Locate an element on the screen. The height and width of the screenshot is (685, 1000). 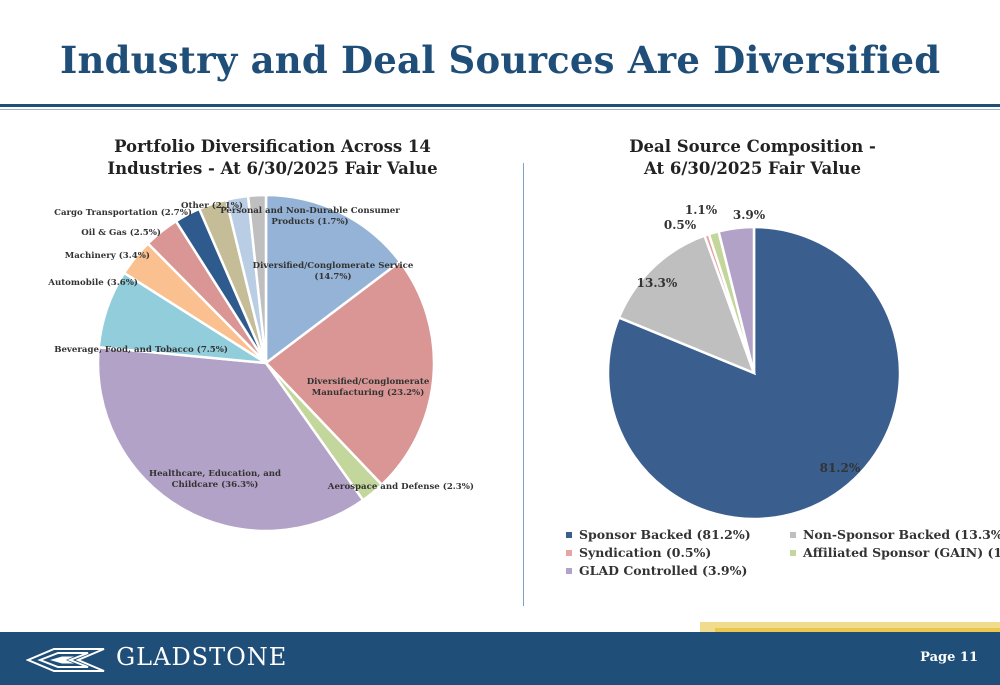
legend-item-non-sponsor-backed: Non-Sponsor Backed (13.3%) is located at coordinates (895, 534).